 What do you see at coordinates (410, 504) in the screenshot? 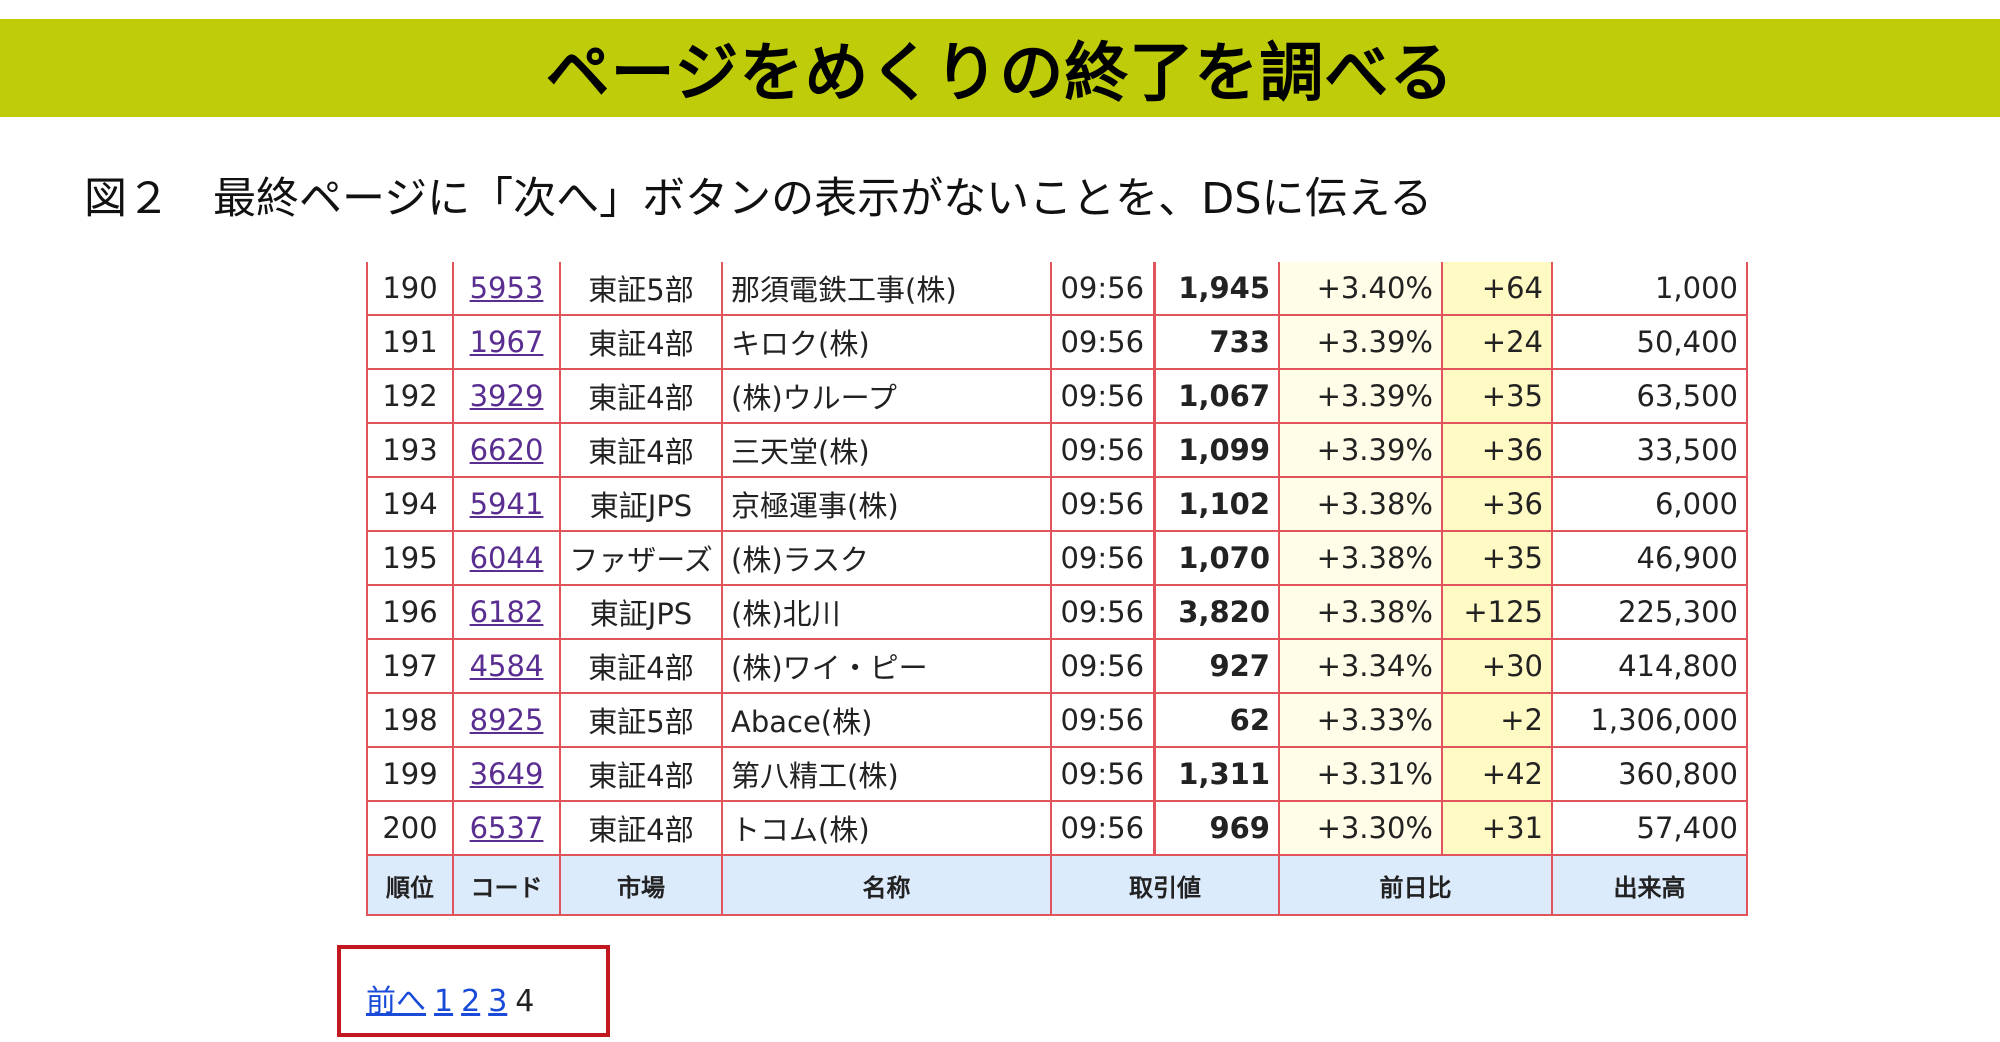
I see `rank-cell: 194` at bounding box center [410, 504].